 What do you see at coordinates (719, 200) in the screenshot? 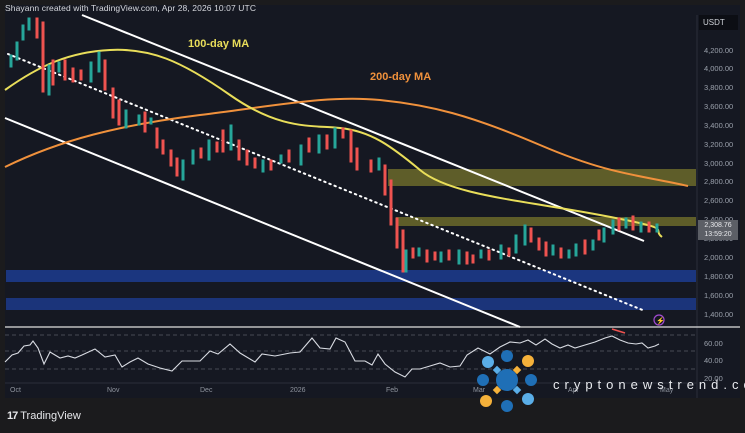
I see `price-label: 2,600.00` at bounding box center [719, 200].